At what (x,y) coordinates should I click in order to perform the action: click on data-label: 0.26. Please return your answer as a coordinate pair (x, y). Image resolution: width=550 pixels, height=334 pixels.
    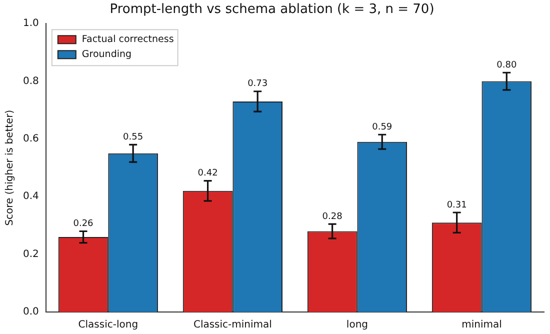
    Looking at the image, I should click on (83, 224).